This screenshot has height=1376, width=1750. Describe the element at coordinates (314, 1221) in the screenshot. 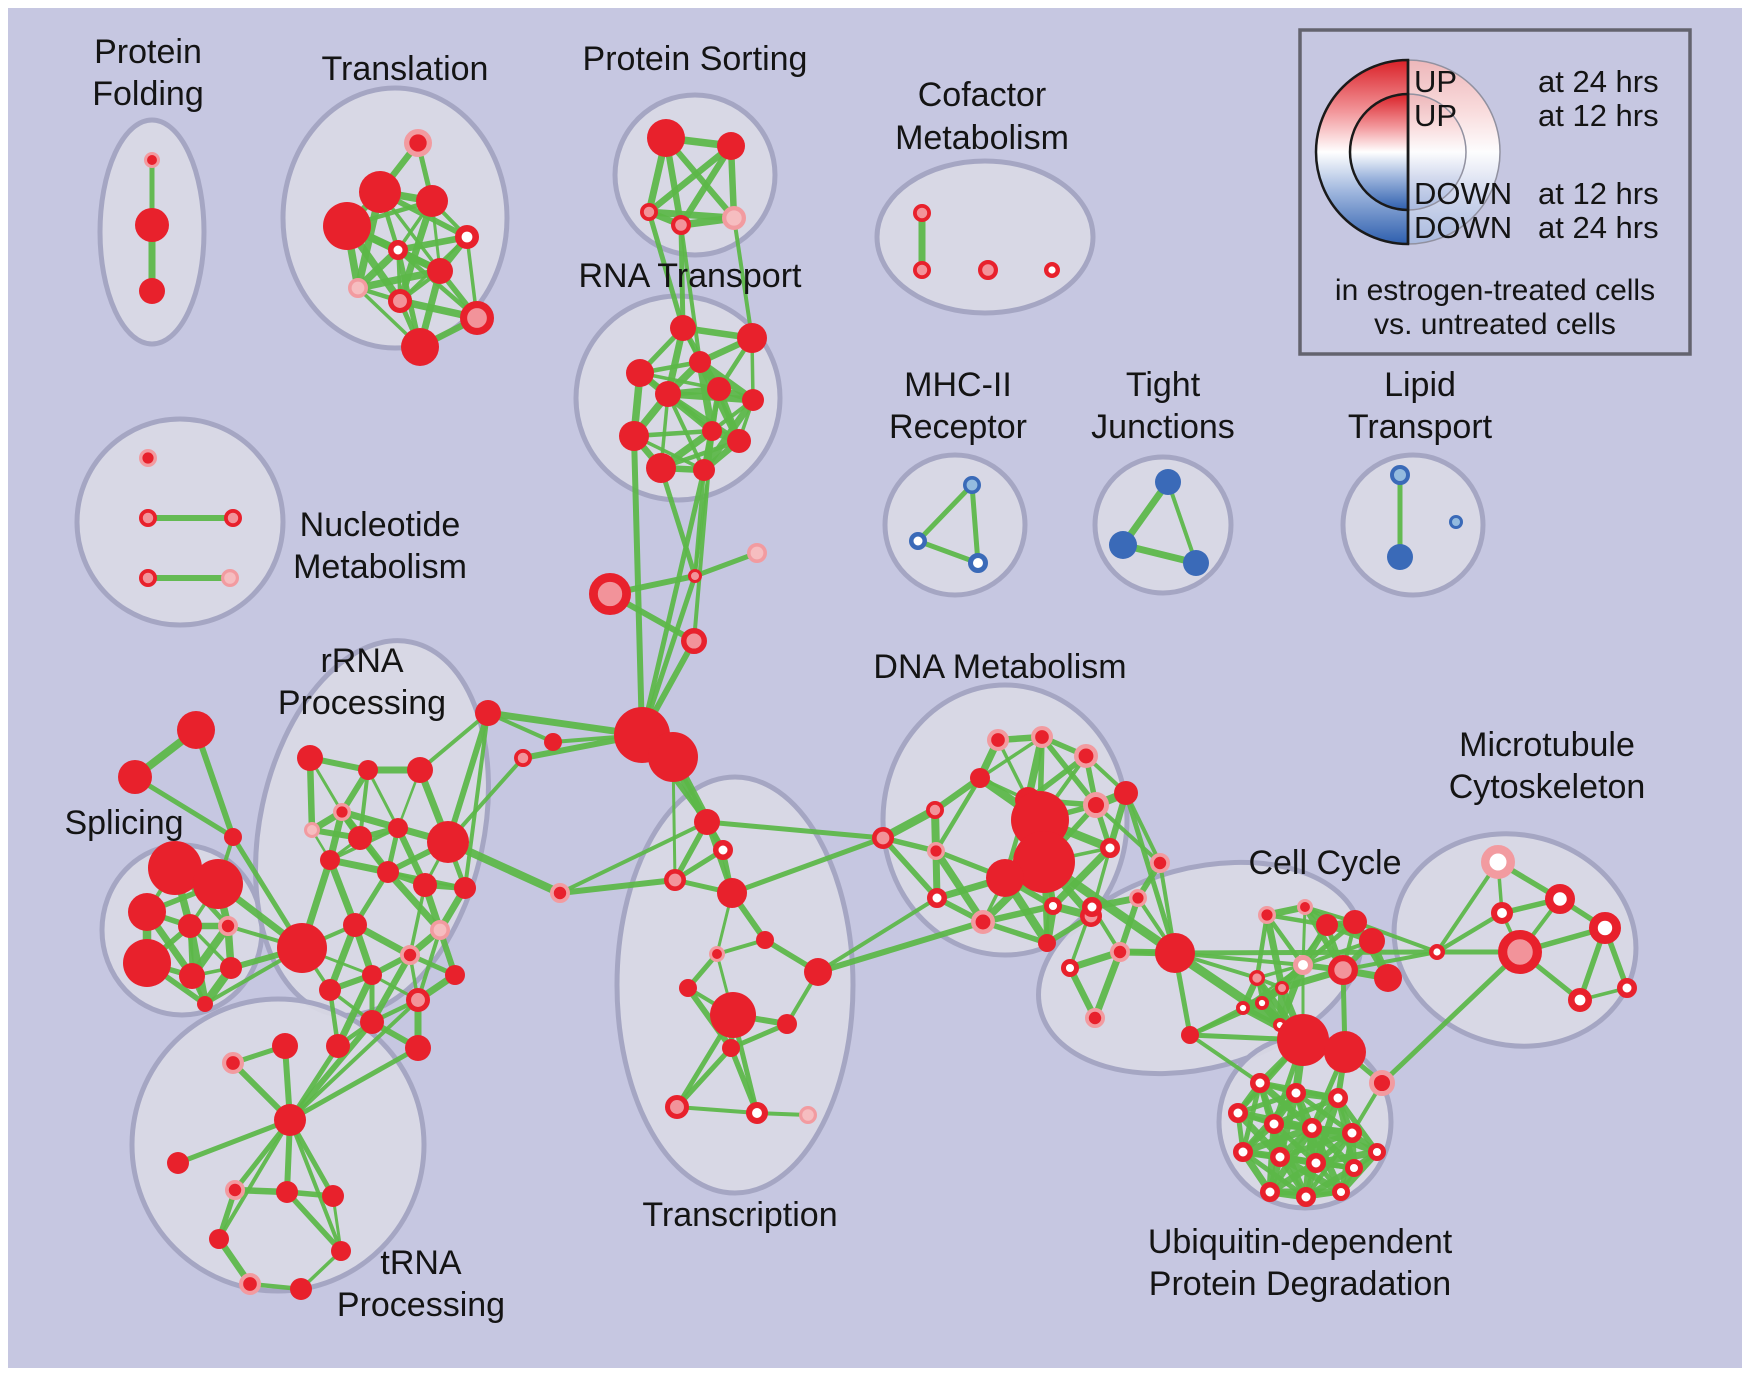

I see `edge-tp` at that location.